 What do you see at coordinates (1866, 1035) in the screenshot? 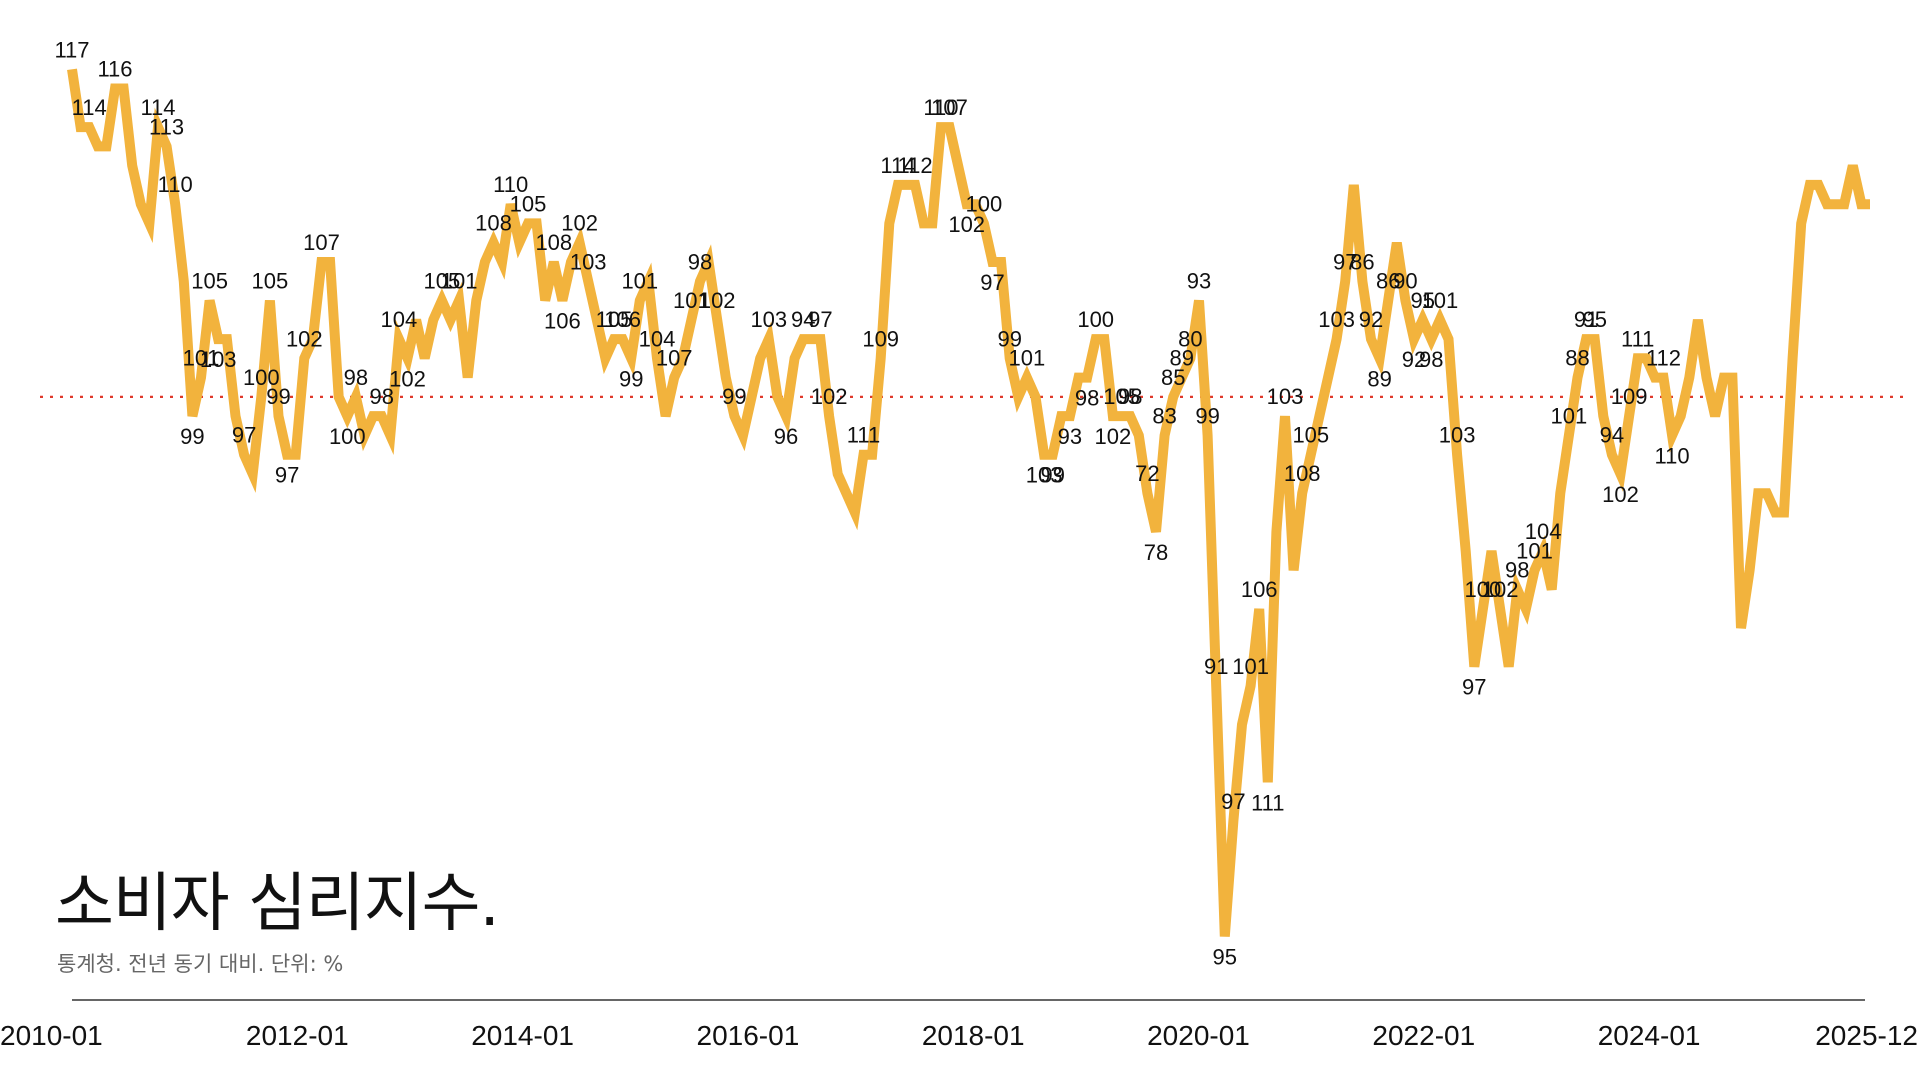
I see `x-tick-label: 2025-12` at bounding box center [1866, 1035].